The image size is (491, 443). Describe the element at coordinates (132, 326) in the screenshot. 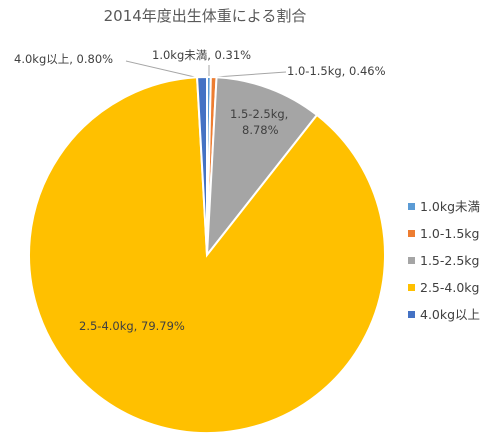

I see `data-label-4: 2.5-4.0kg, 79.79%` at that location.